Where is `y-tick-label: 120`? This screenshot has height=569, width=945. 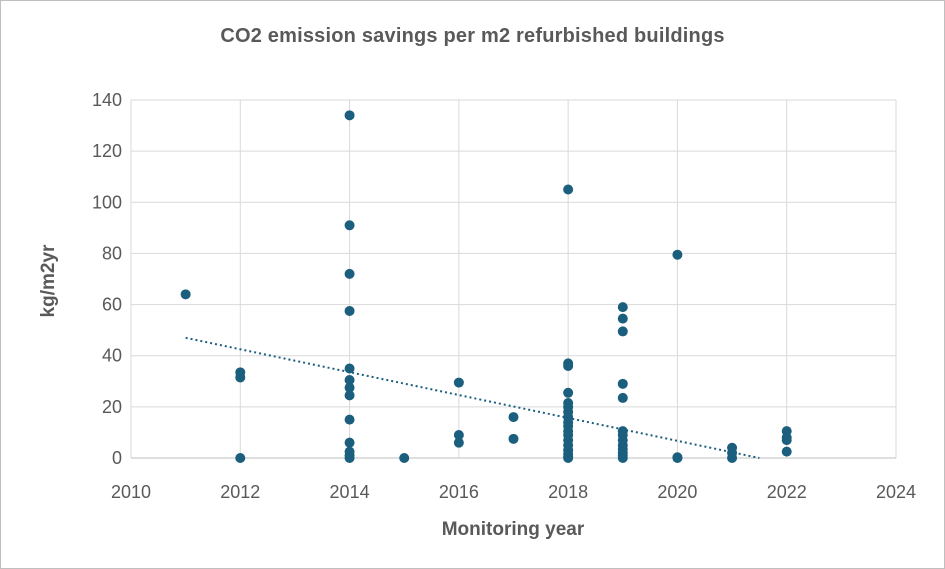 y-tick-label: 120 is located at coordinates (107, 151).